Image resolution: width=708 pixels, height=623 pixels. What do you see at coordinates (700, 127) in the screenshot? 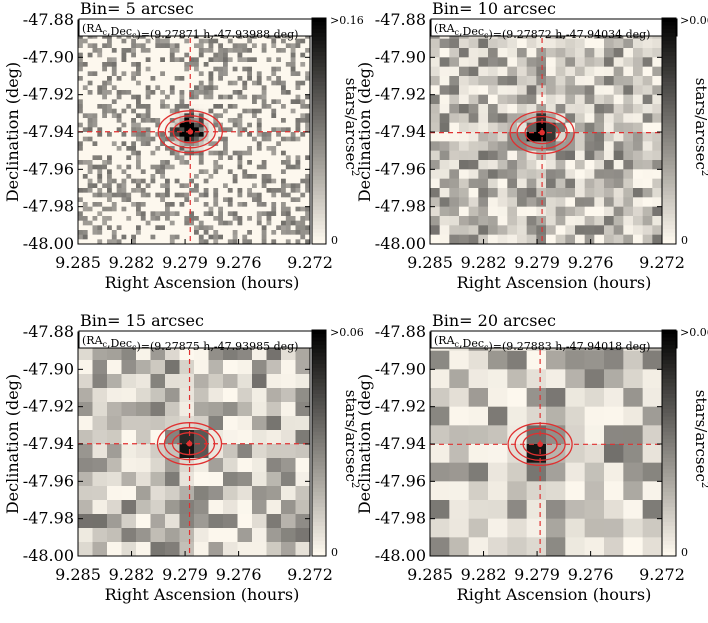
I see `colorbar-label: stars/arcsec2` at bounding box center [700, 127].